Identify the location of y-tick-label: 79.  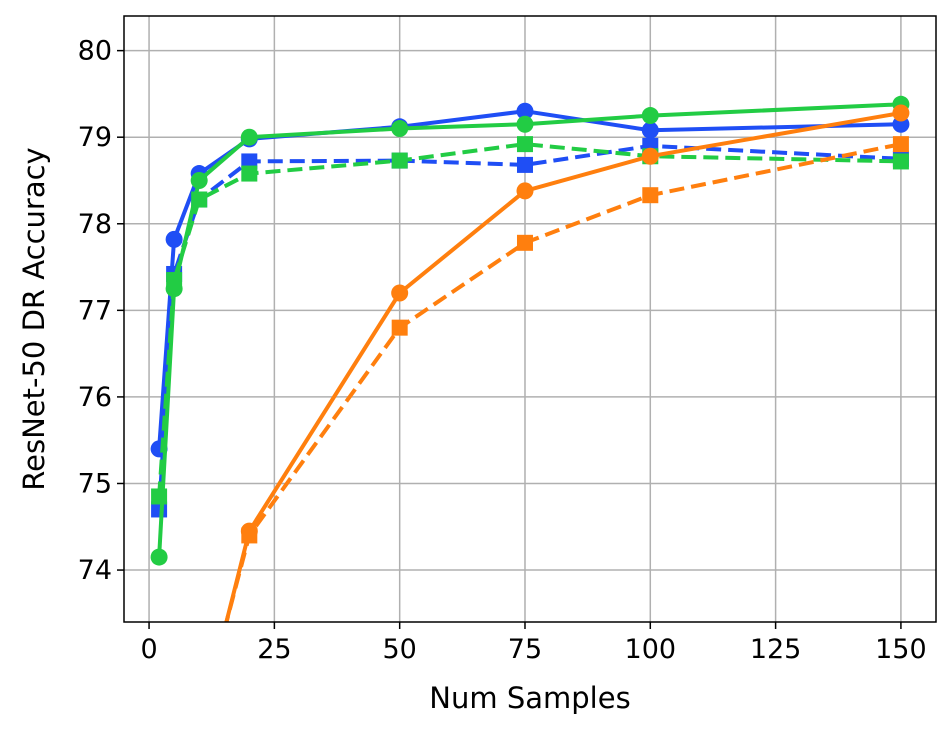
(95, 137).